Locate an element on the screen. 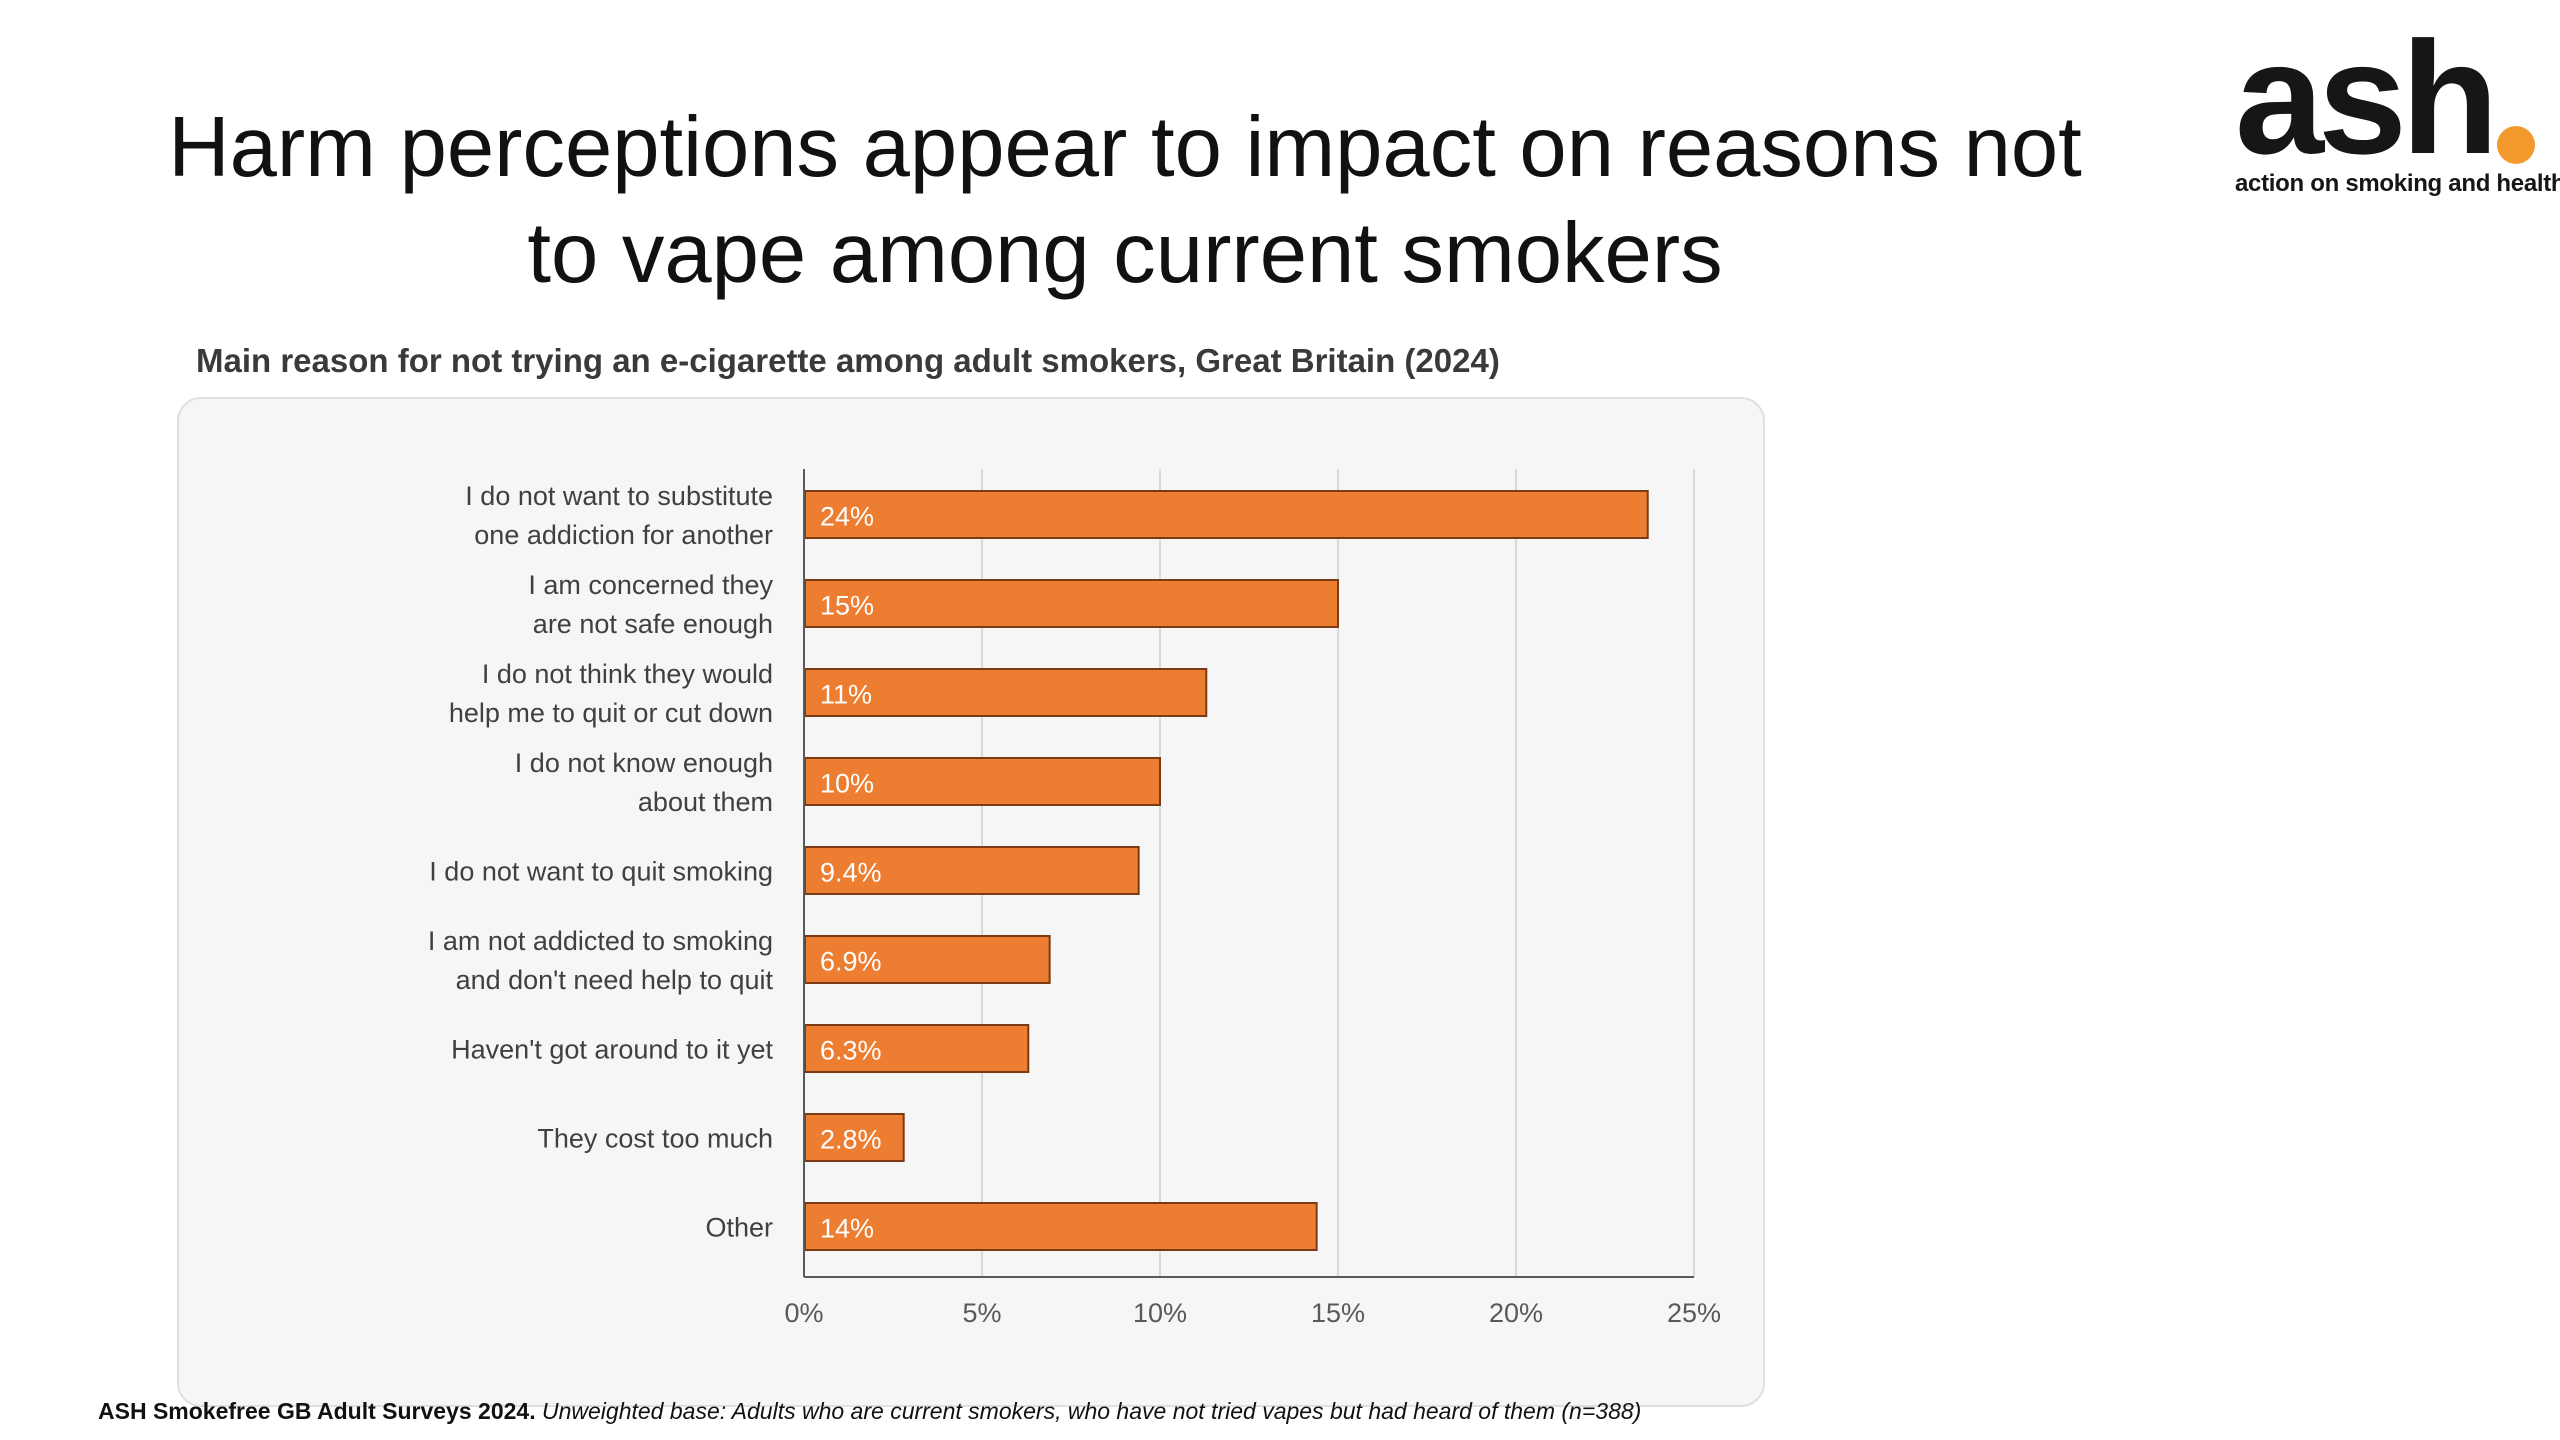  x-tick-label: 15% is located at coordinates (1338, 1313).